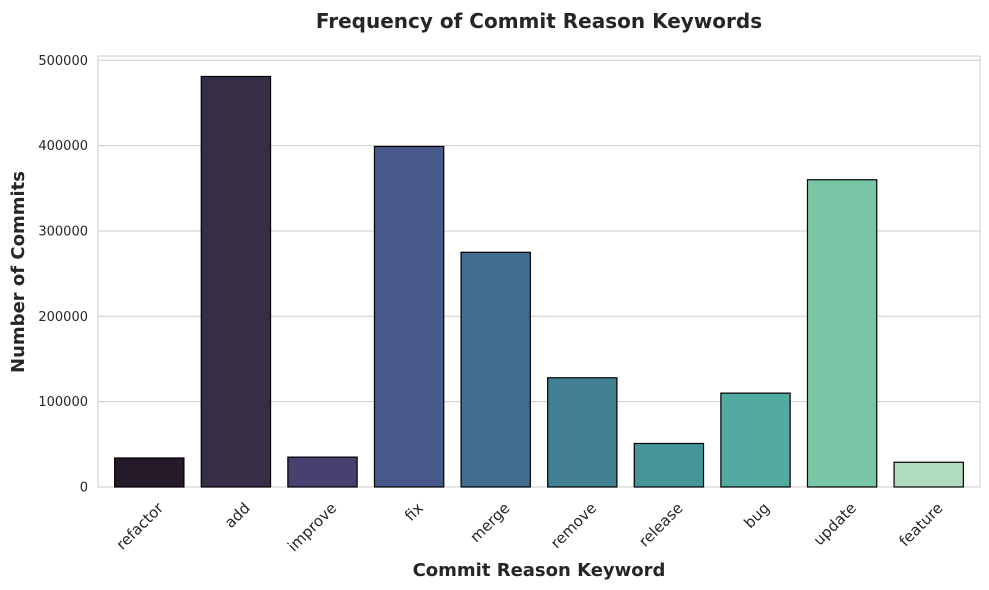 The height and width of the screenshot is (590, 989). Describe the element at coordinates (582, 432) in the screenshot. I see `bar-remove` at that location.